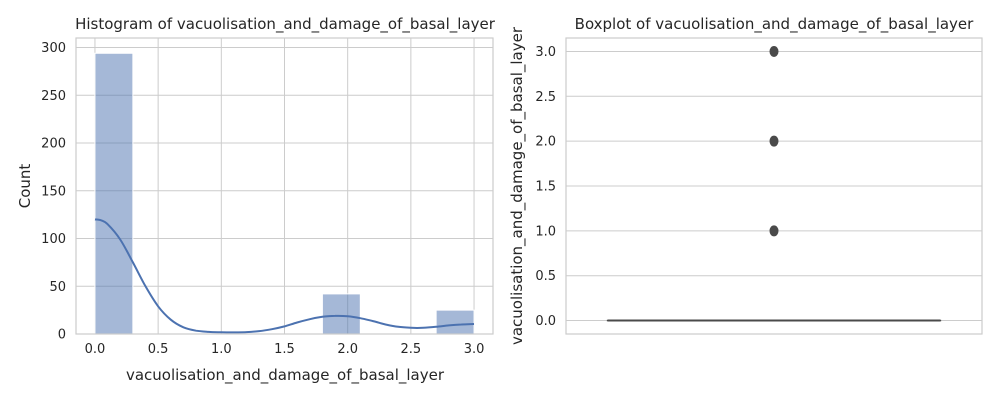 Image resolution: width=1000 pixels, height=400 pixels. I want to click on boxplot-y-tick-label: 3.0, so click(545, 52).